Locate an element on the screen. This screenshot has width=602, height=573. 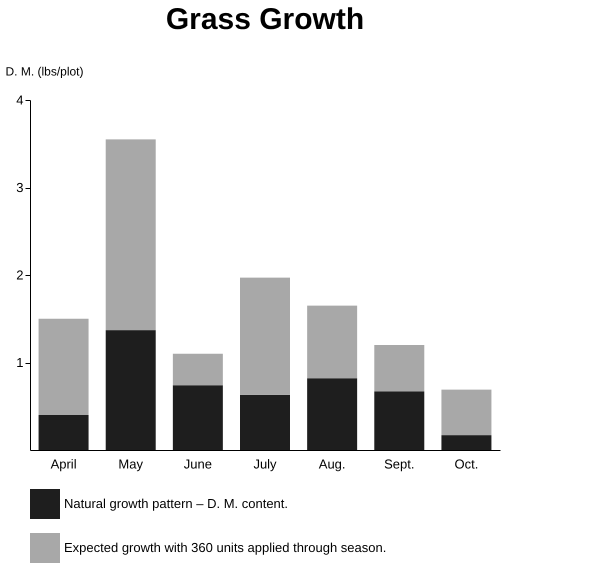
y-tick-label: 4 is located at coordinates (20, 100).